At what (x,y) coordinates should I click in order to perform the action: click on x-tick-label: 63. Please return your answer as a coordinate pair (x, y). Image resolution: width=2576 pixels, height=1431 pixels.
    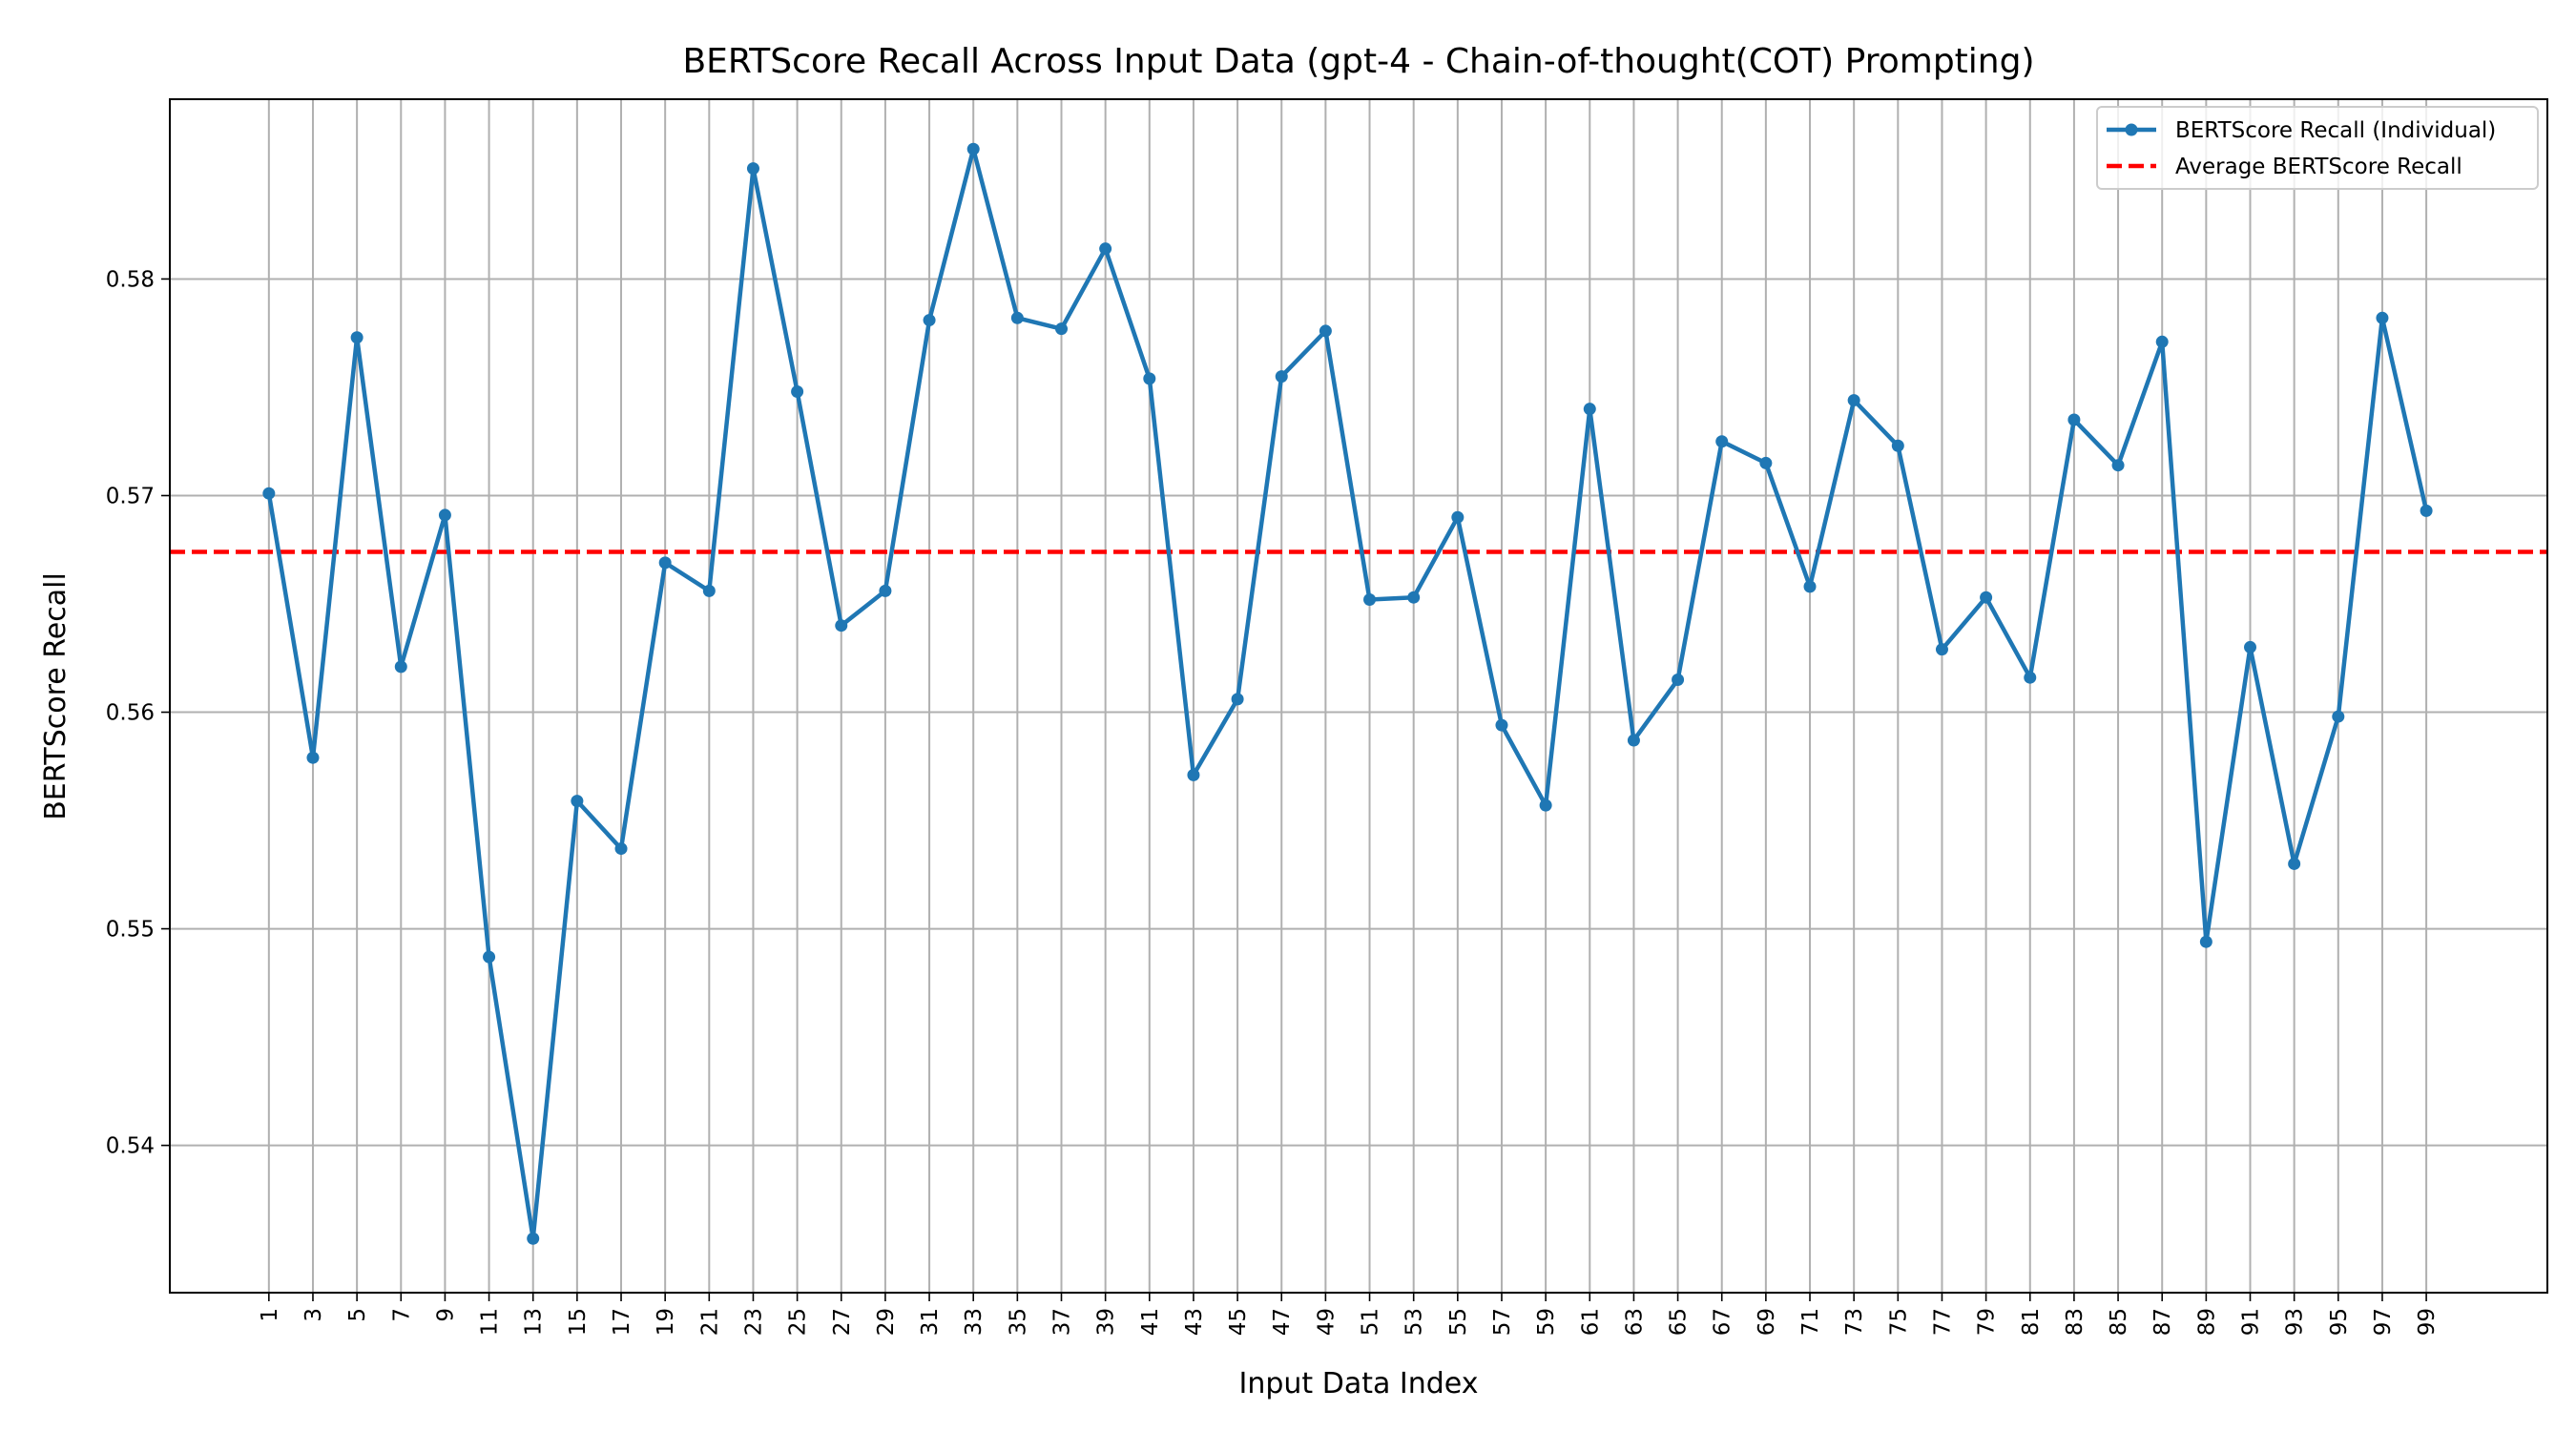
    Looking at the image, I should click on (1634, 1322).